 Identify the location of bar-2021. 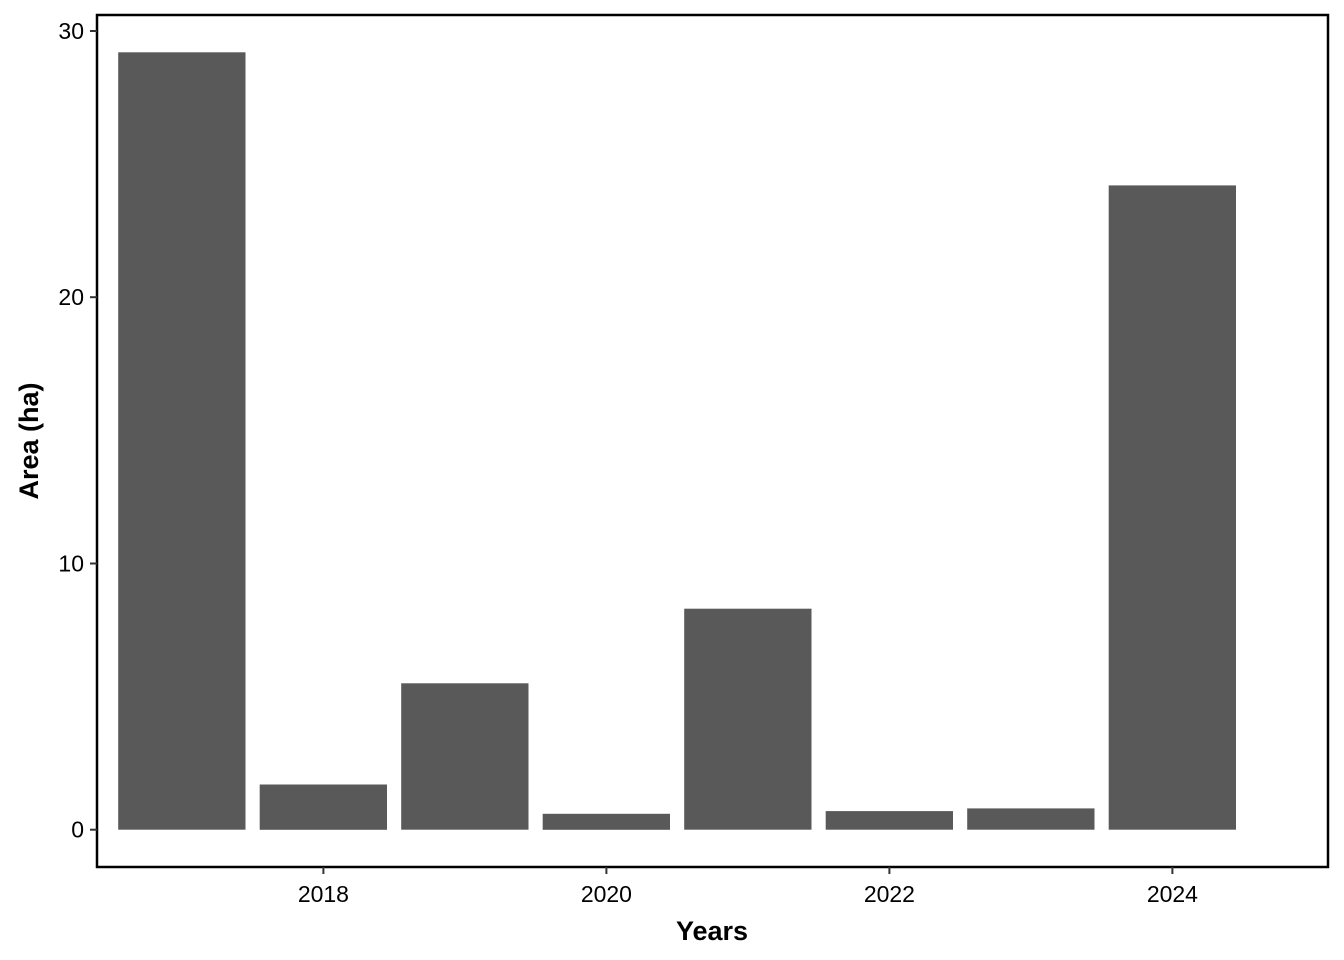
(748, 719).